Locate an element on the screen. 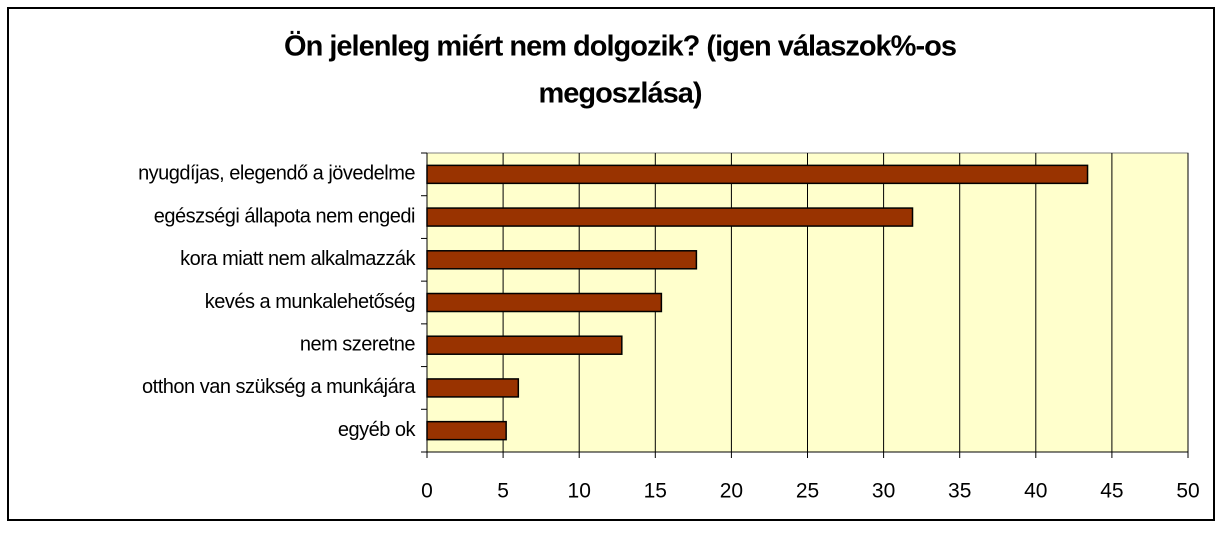 This screenshot has height=533, width=1222. chart-title: megoszlása) is located at coordinates (619, 94).